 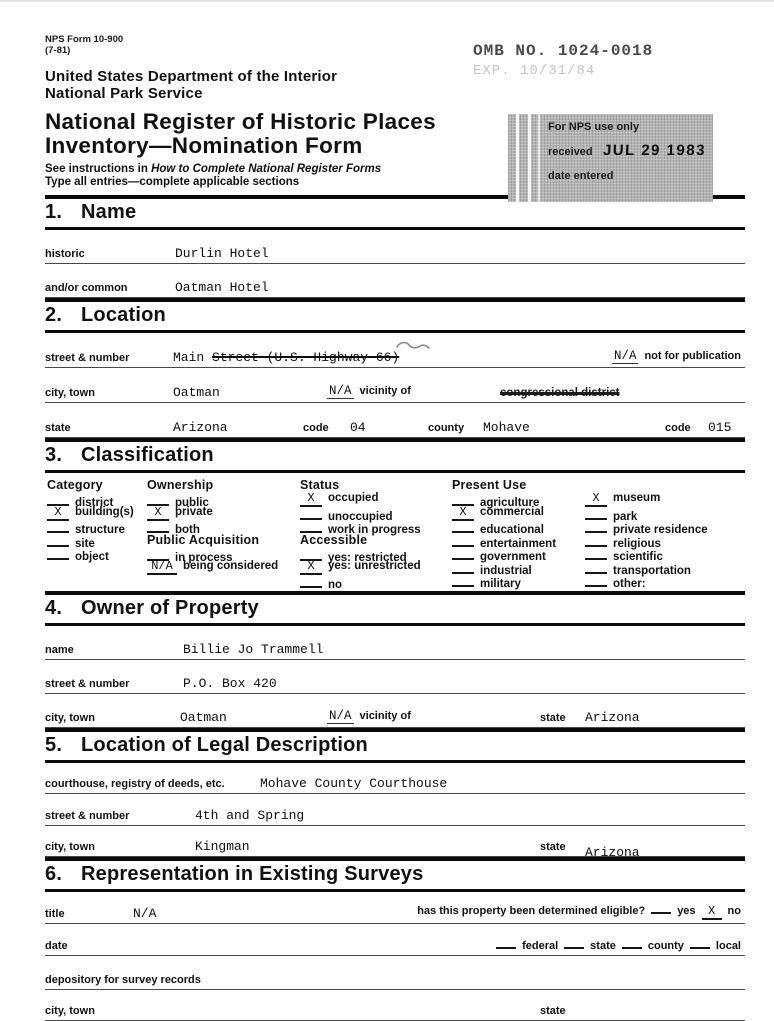 What do you see at coordinates (97, 500) in the screenshot?
I see `checkbox-district: district` at bounding box center [97, 500].